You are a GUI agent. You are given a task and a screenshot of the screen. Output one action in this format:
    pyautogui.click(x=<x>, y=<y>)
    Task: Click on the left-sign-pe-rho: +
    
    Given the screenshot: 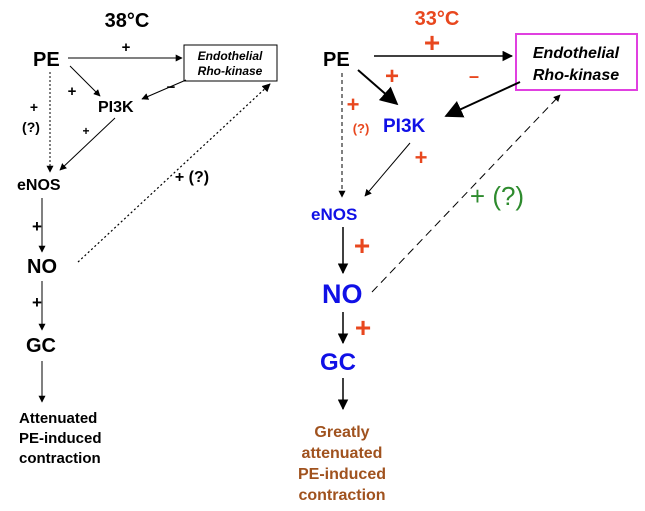 What is the action you would take?
    pyautogui.click(x=126, y=47)
    